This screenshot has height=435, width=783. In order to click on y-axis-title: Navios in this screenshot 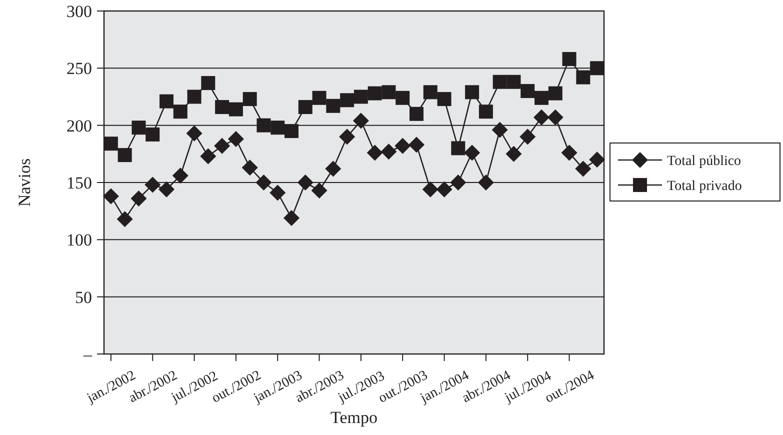, I will do `click(24, 182)`.